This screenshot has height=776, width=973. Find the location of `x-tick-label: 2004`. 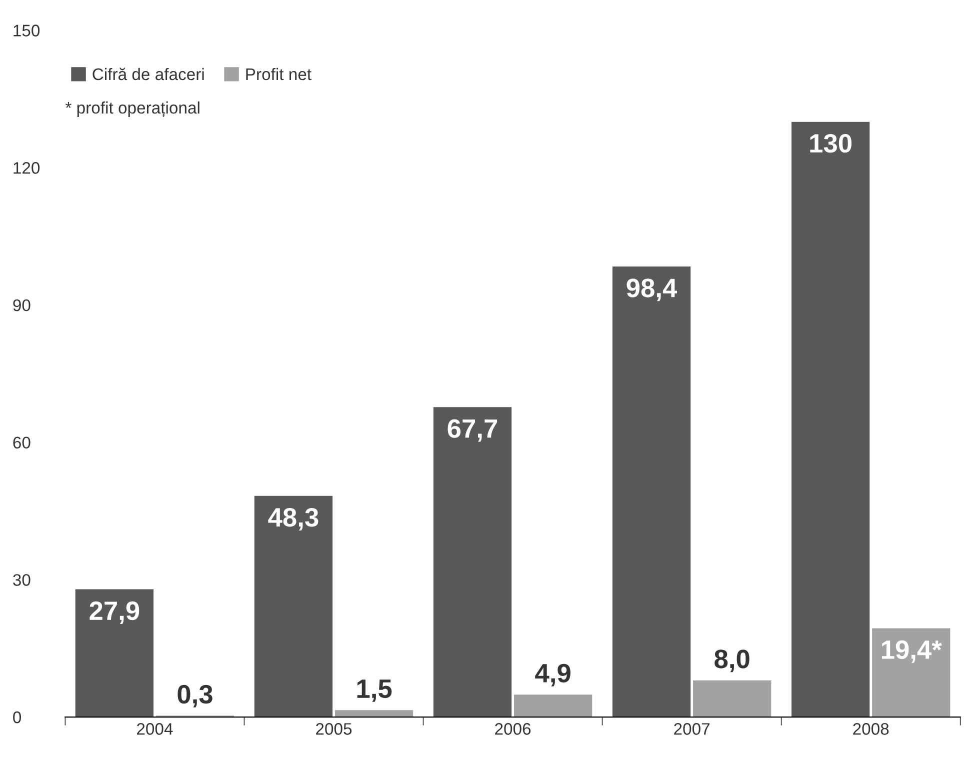

x-tick-label: 2004 is located at coordinates (155, 729).